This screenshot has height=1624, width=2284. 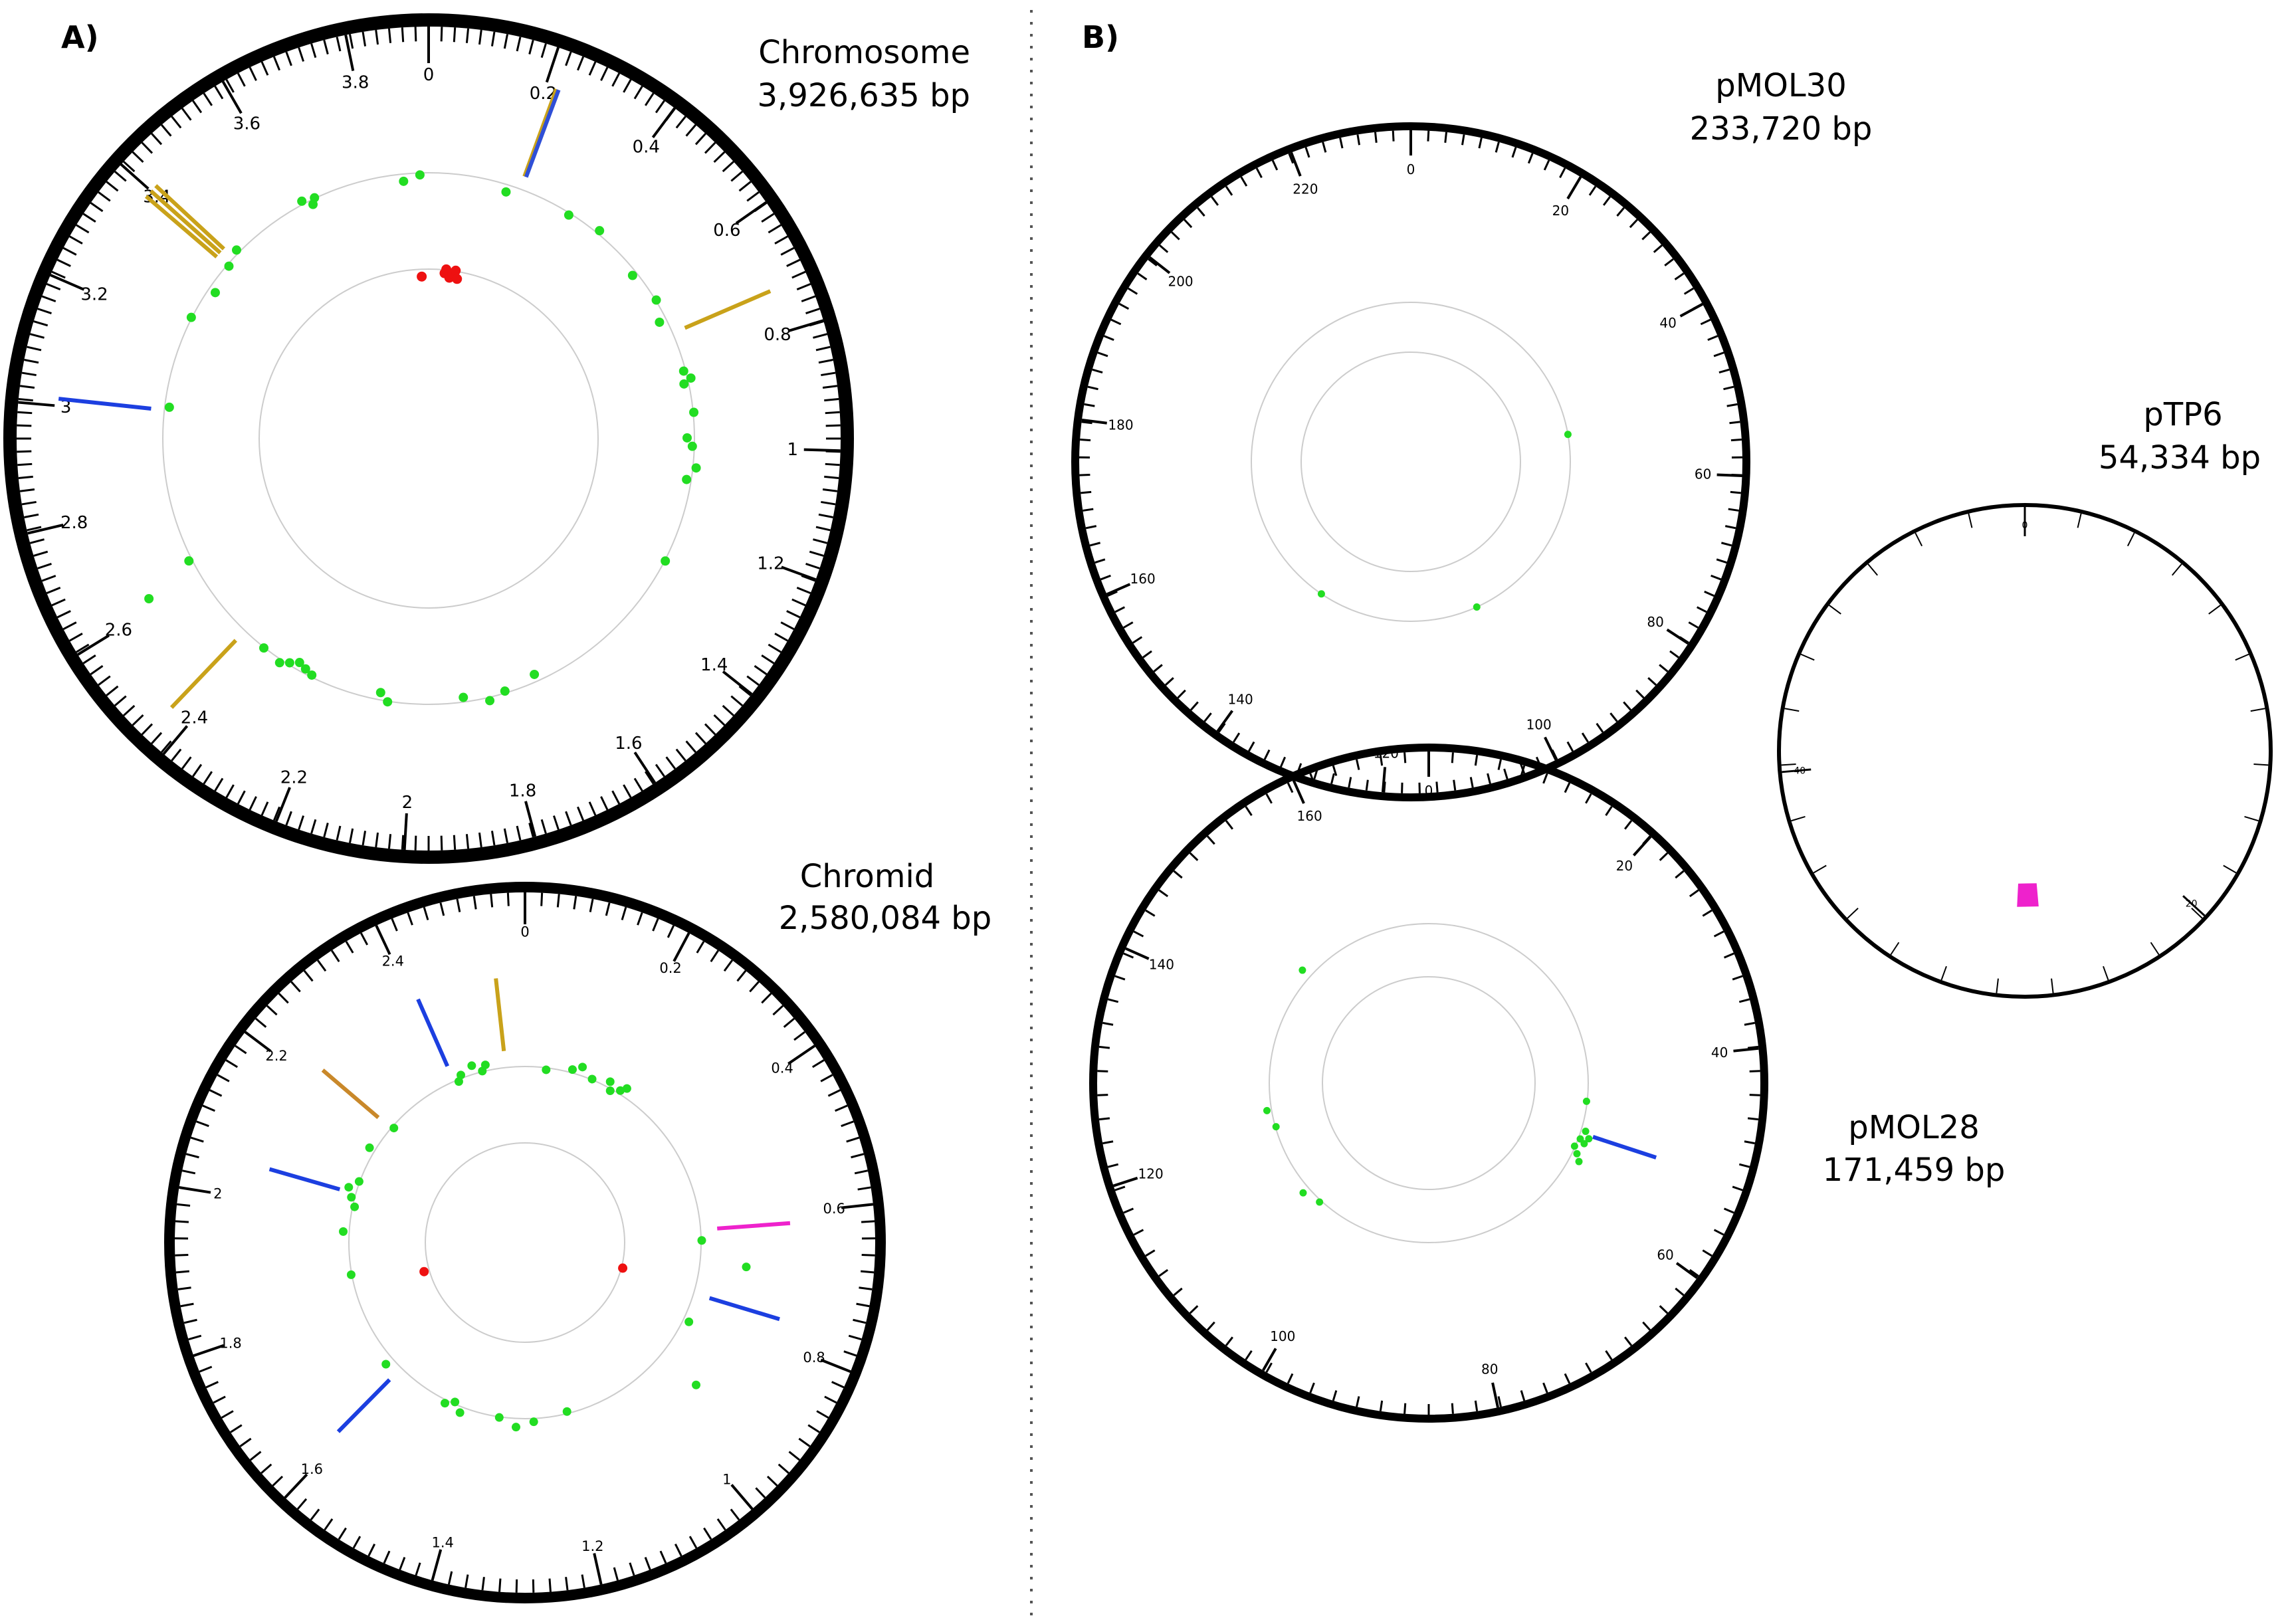 I want to click on tick-label: 2.2, so click(x=294, y=777).